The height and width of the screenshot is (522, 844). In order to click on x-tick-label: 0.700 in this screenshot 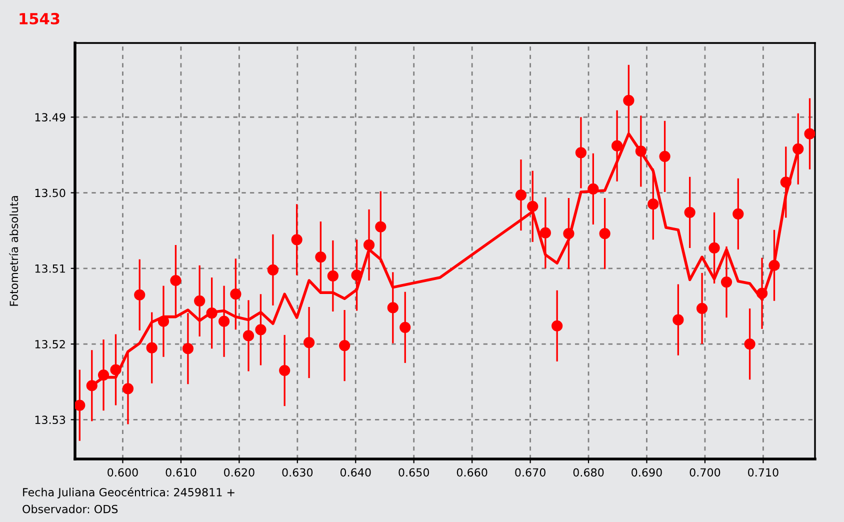, I will do `click(705, 472)`.